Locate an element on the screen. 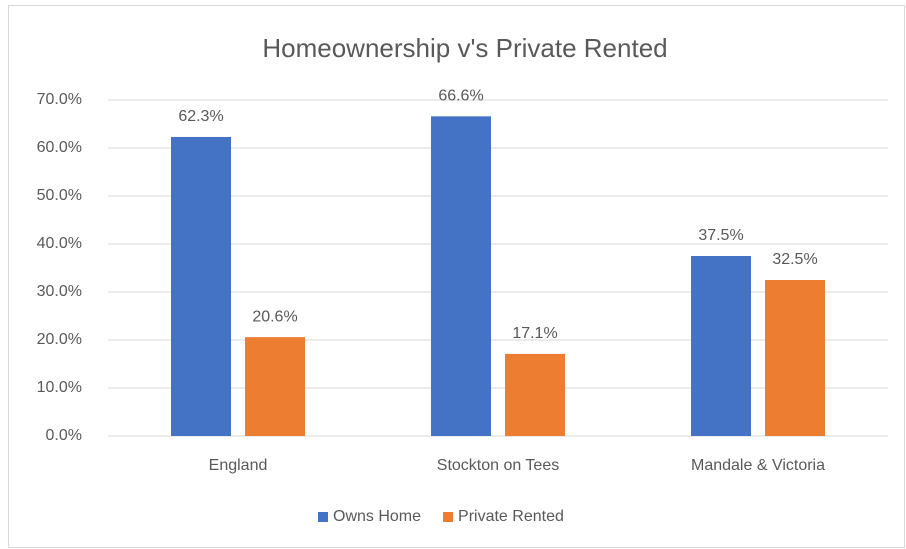  data-label: 32.5% is located at coordinates (794, 259).